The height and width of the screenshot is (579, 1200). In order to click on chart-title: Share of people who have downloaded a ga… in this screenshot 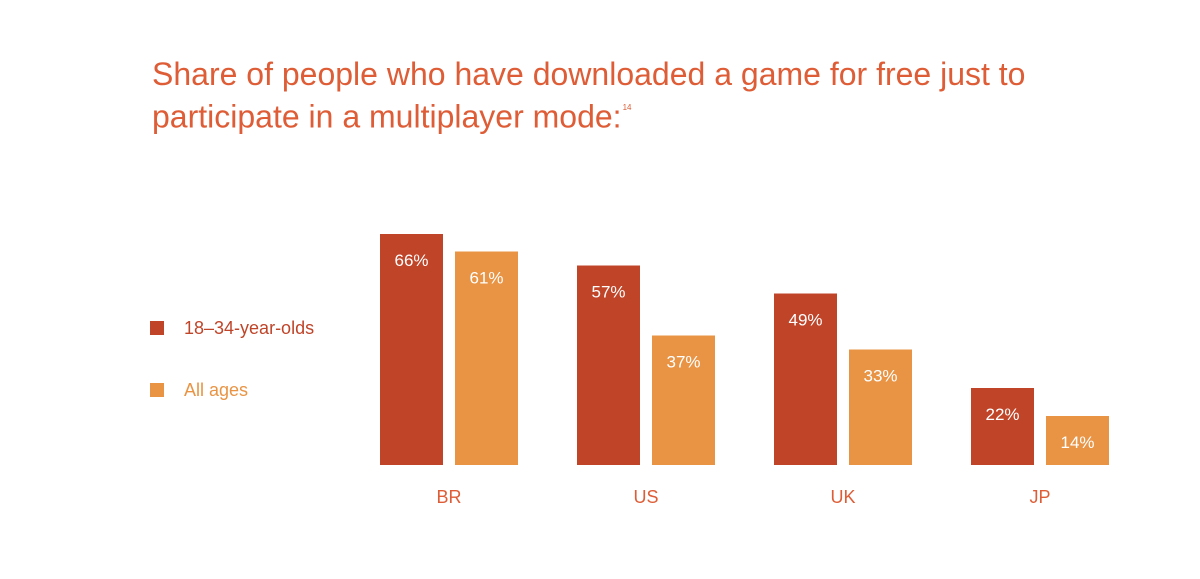, I will do `click(652, 95)`.